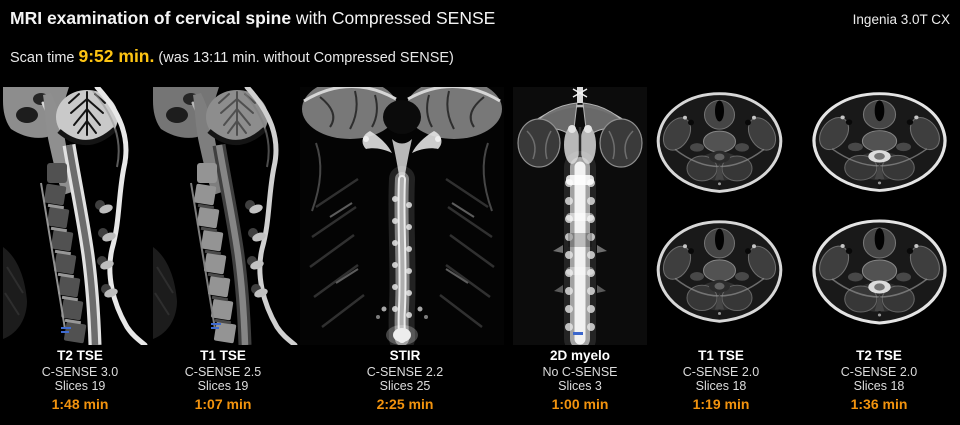  I want to click on scan-time-label: Scan time, so click(44, 58).